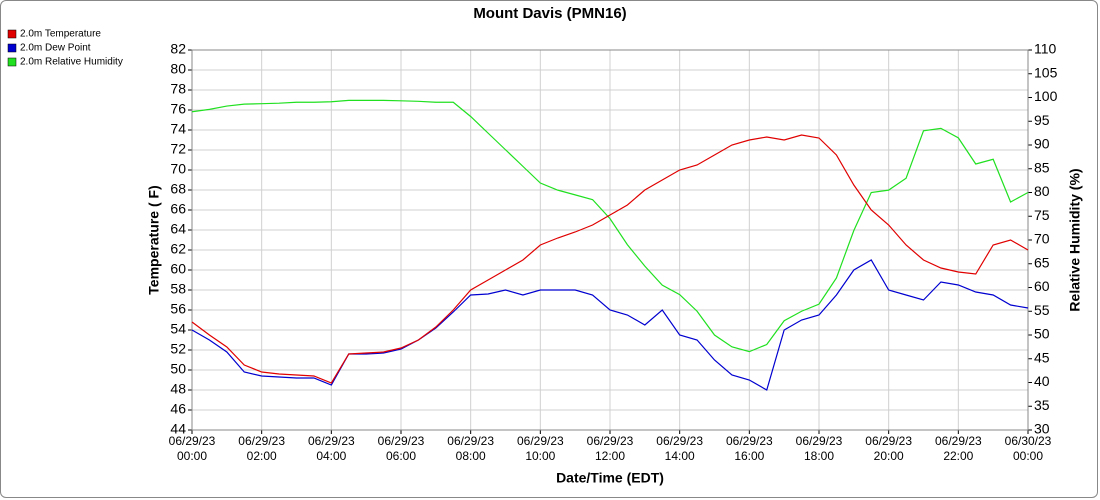 The height and width of the screenshot is (500, 1100). I want to click on y-tick-label: 80, so click(178, 69).